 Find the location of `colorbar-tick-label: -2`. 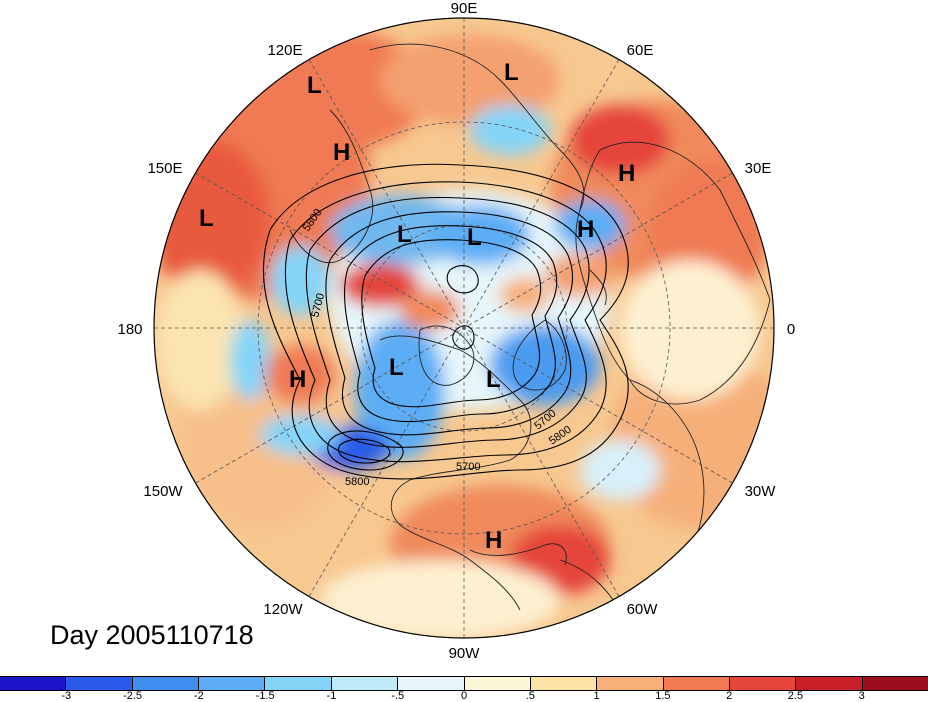

colorbar-tick-label: -2 is located at coordinates (198, 696).